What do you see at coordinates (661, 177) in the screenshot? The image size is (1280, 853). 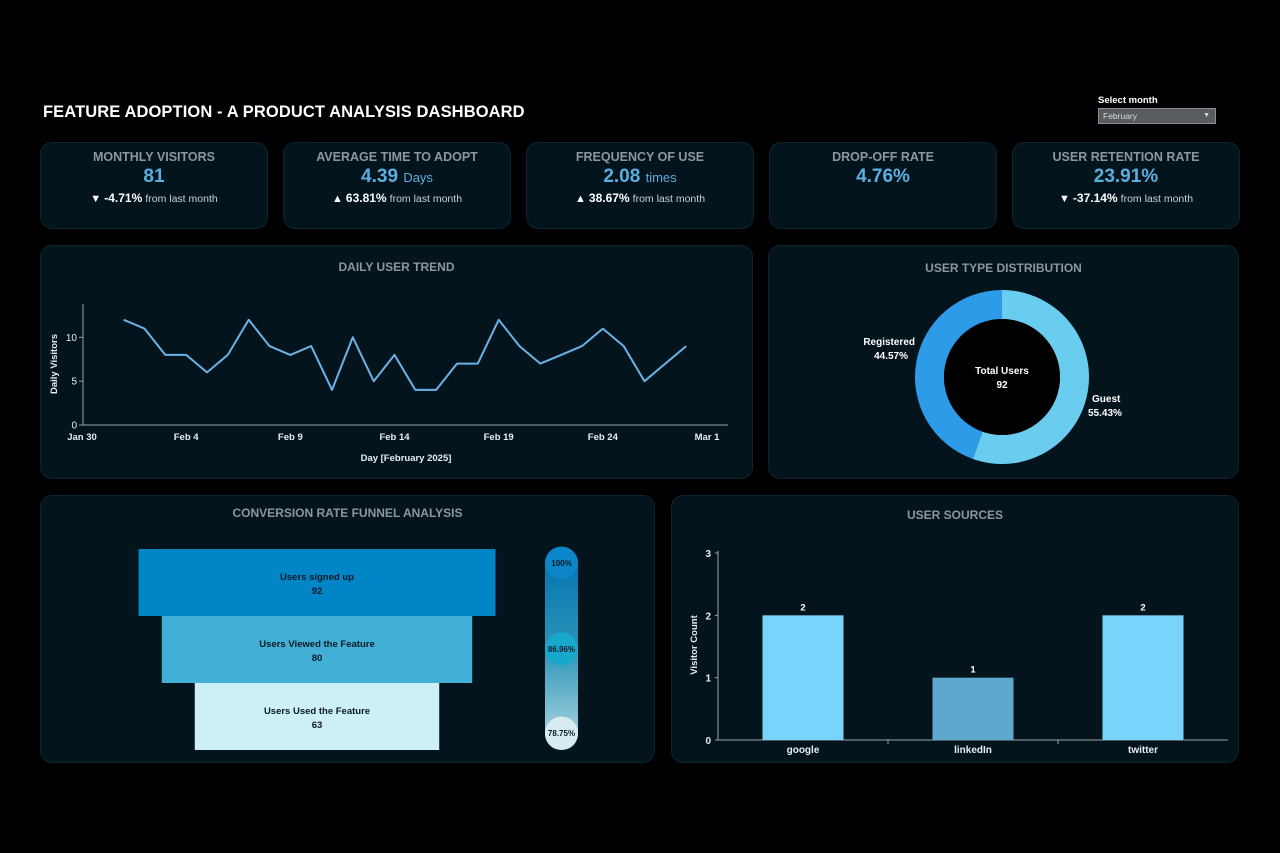 I see `kpi-unit: times` at bounding box center [661, 177].